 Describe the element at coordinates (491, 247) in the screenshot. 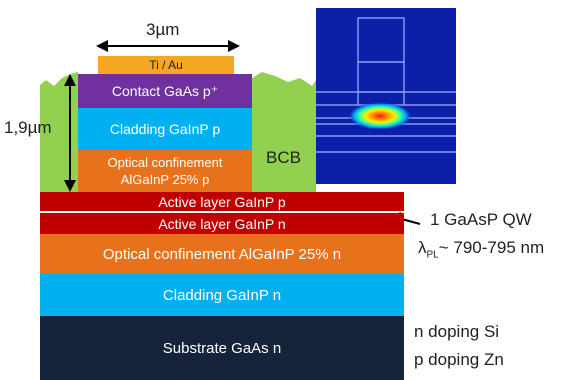

I see `lambda-value: ~ 790-795 nm` at that location.